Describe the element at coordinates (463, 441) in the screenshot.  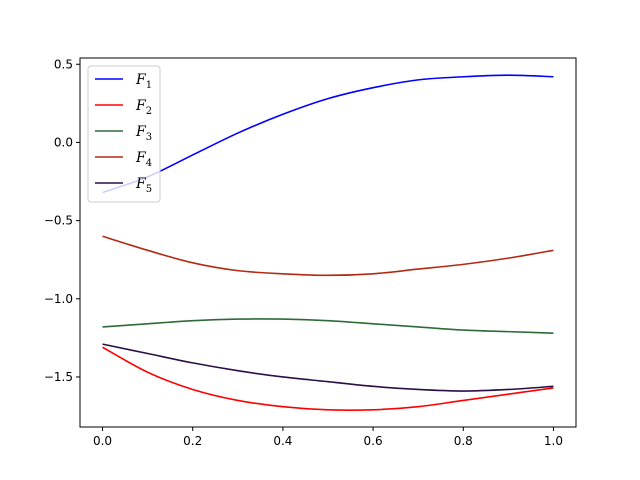
I see `x-tick-label: 0.8` at that location.